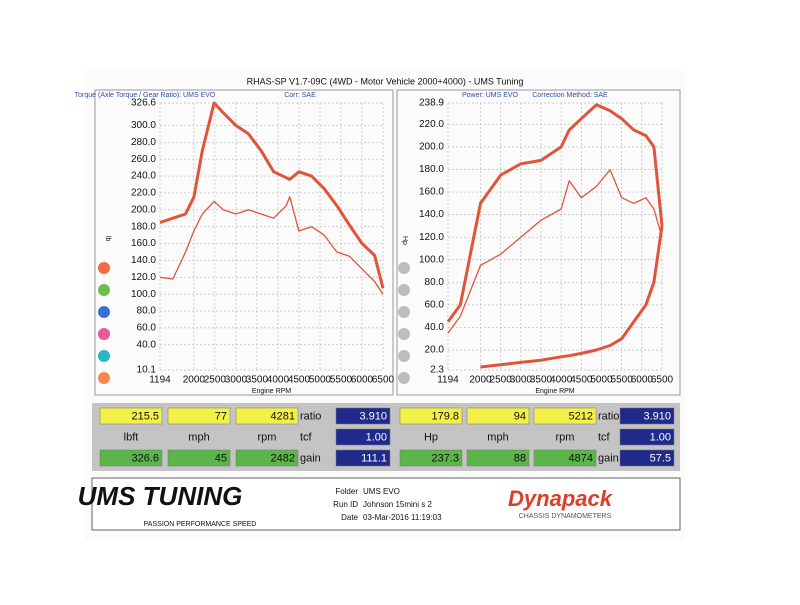 The height and width of the screenshot is (605, 800). I want to click on y-tick-label: 220.0, so click(431, 124).